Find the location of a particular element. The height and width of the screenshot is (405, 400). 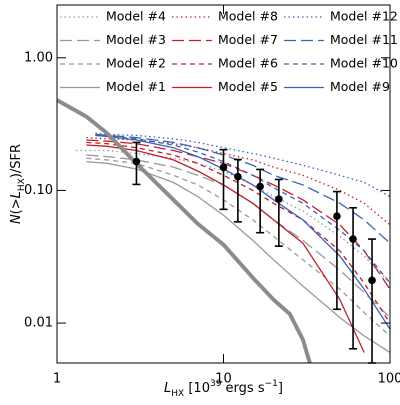

legend-item: Model #7 is located at coordinates (225, 39).